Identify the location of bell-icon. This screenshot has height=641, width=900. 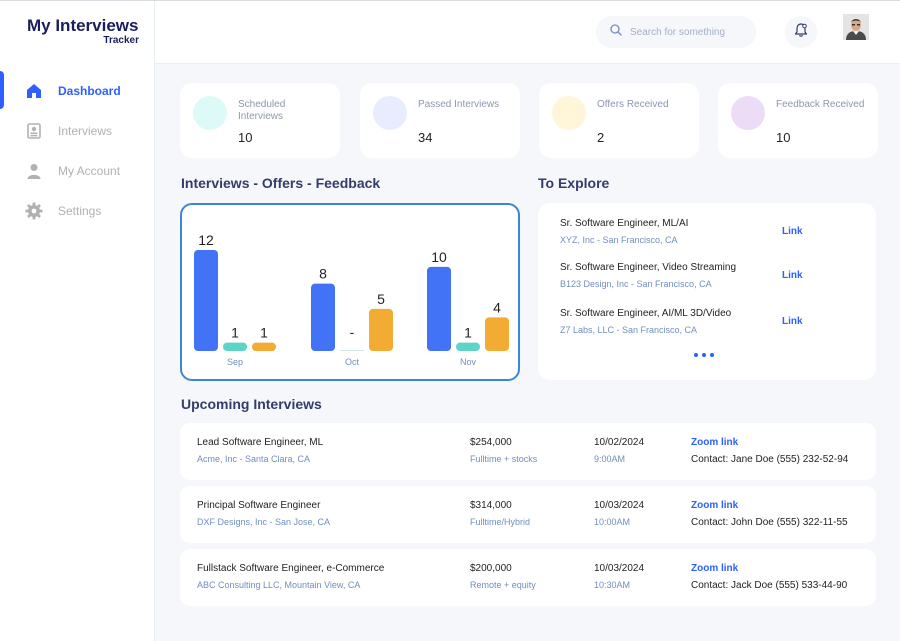
(801, 32).